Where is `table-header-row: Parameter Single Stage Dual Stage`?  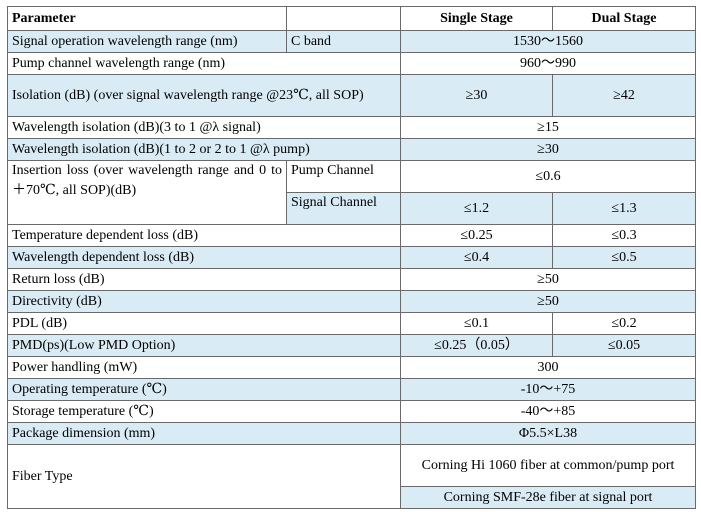
table-header-row: Parameter Single Stage Dual Stage is located at coordinates (351, 18).